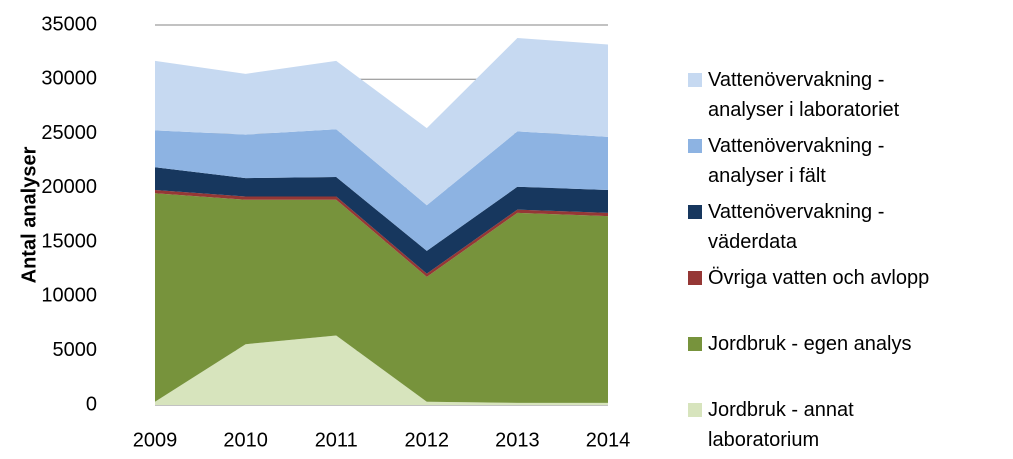 This screenshot has height=459, width=1013. Describe the element at coordinates (810, 344) in the screenshot. I see `legend-label: Jordbruk - egen analys` at that location.